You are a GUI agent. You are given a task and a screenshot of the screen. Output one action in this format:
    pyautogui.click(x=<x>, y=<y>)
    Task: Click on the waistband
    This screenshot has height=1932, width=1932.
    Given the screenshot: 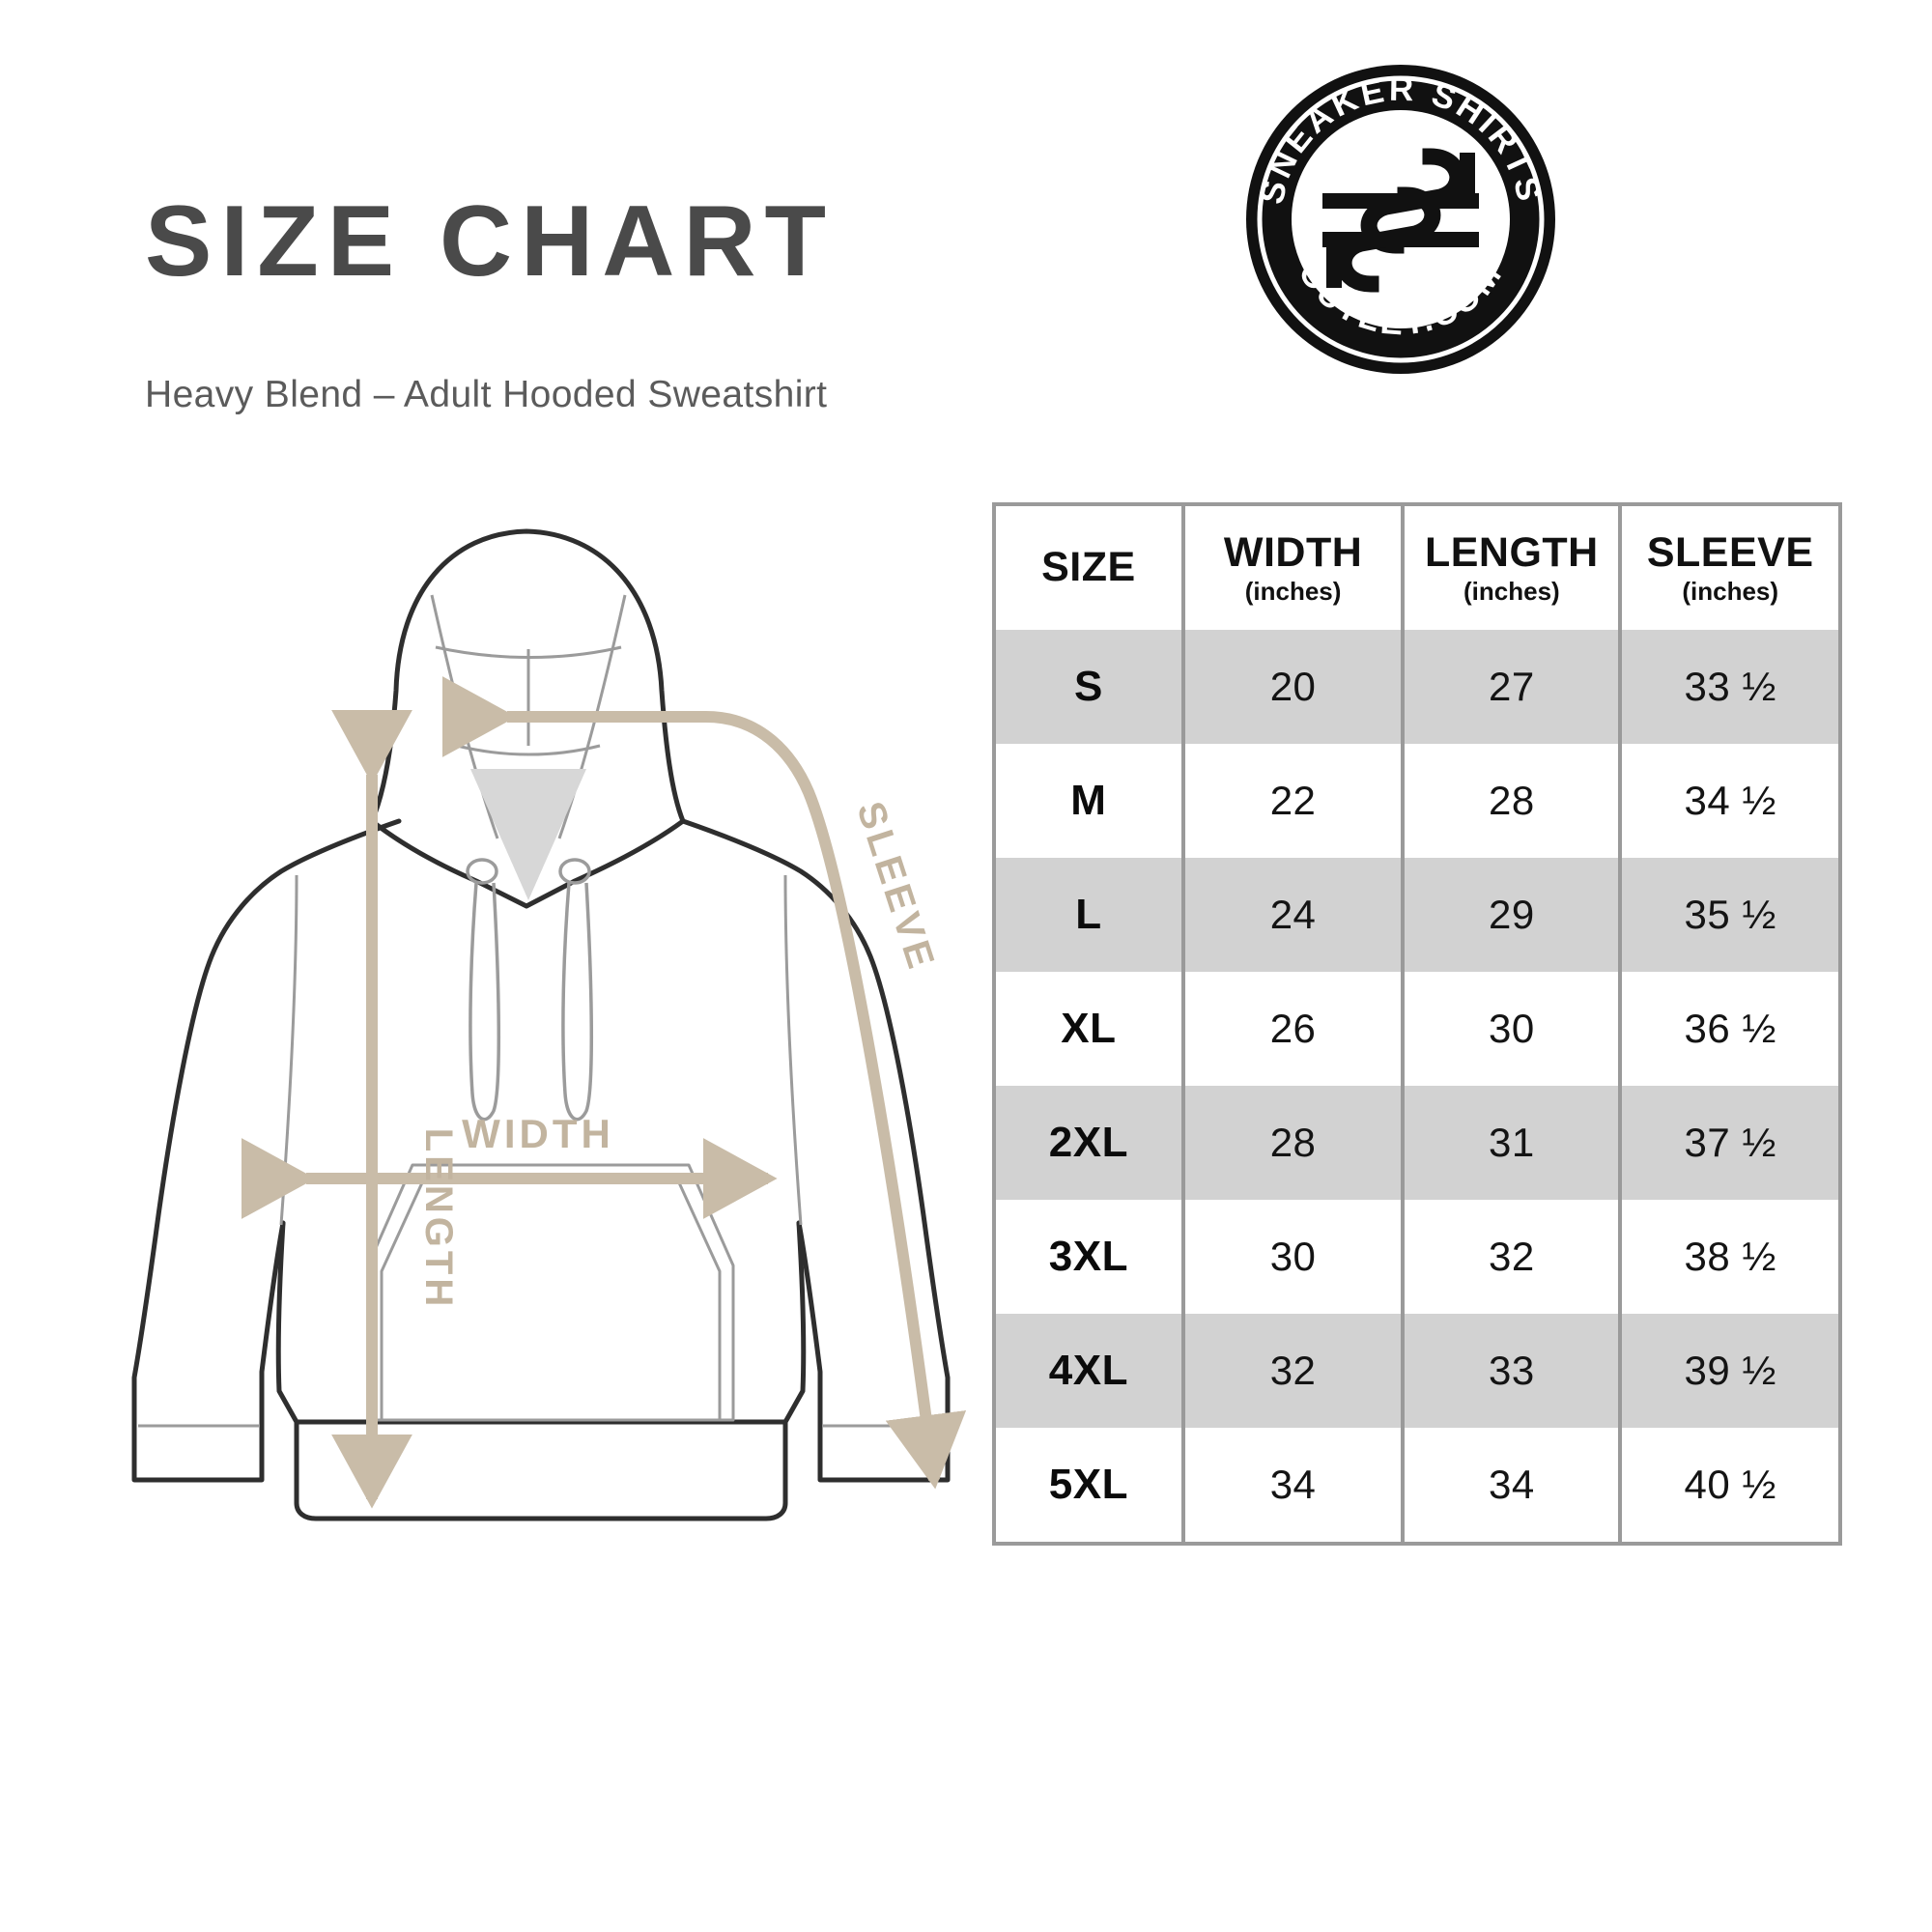 What is the action you would take?
    pyautogui.click(x=541, y=1470)
    